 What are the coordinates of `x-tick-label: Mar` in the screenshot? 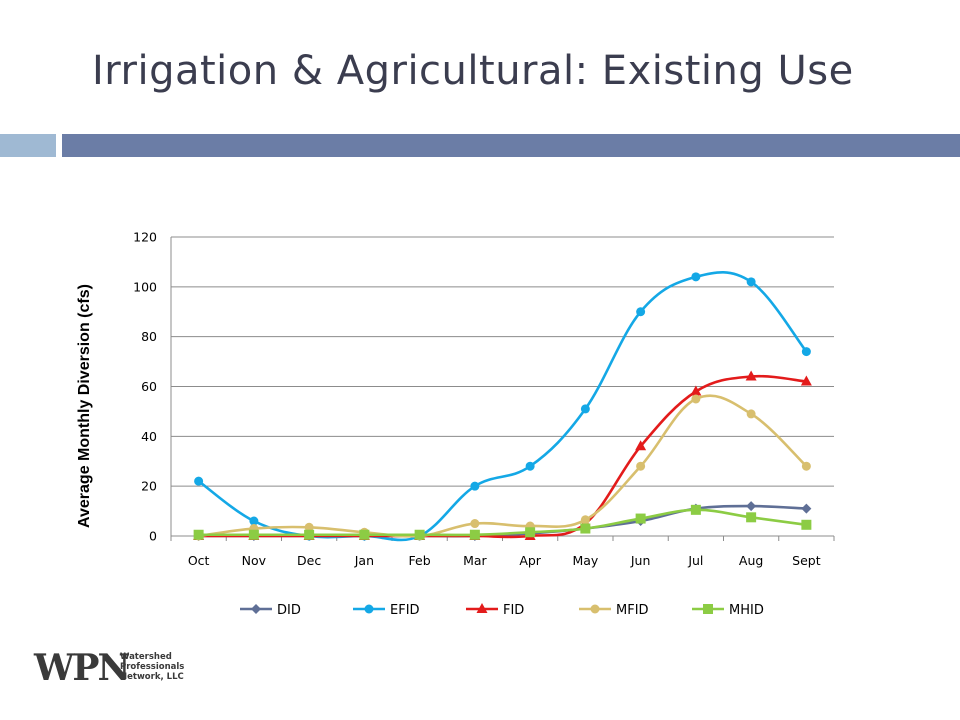 It's located at (475, 560).